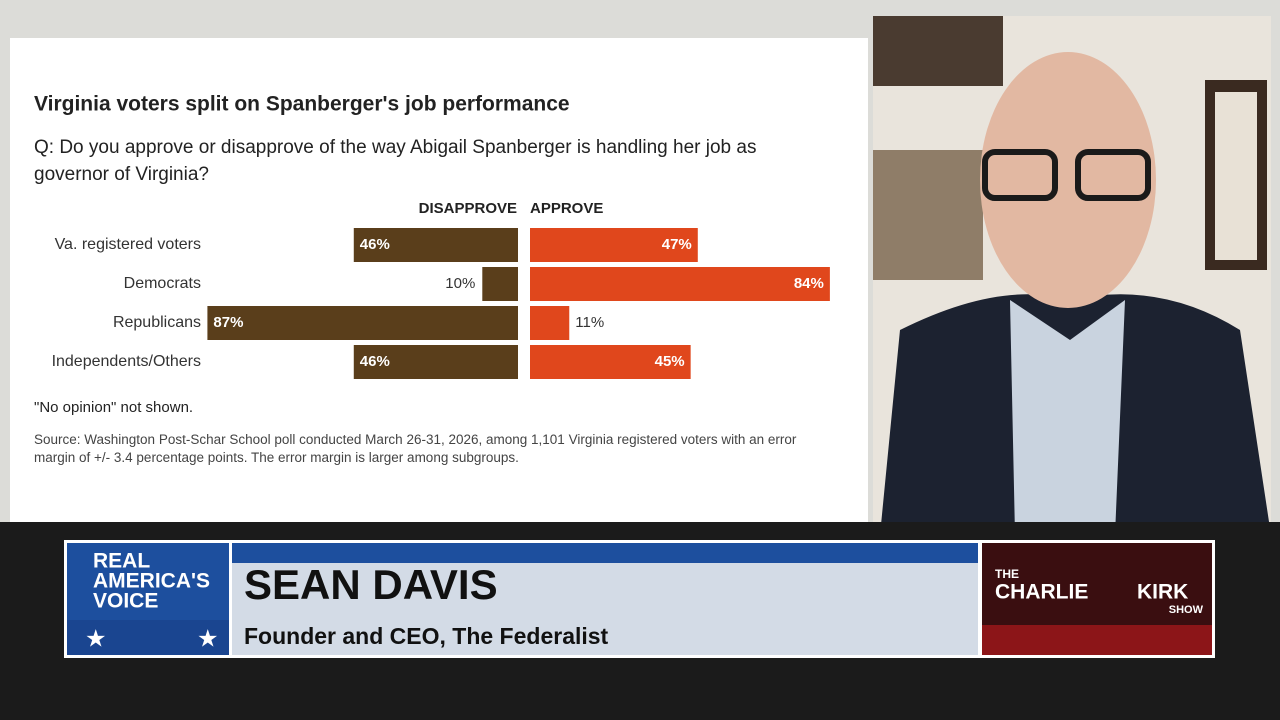 This screenshot has width=1280, height=720. I want to click on network-logo-text: VOICE, so click(125, 601).